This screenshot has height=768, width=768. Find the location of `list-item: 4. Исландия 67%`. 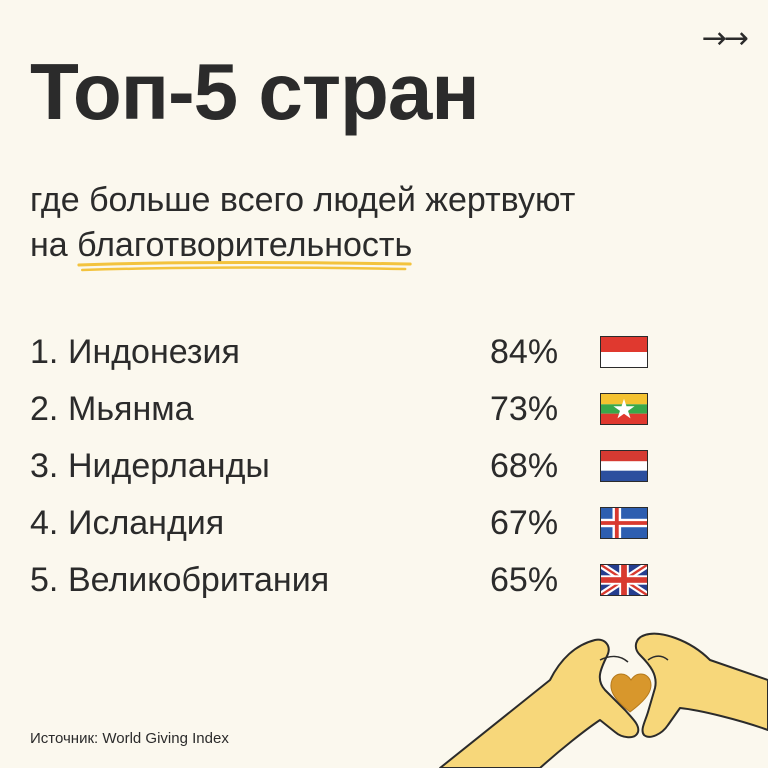

list-item: 4. Исландия 67% is located at coordinates (350, 529).